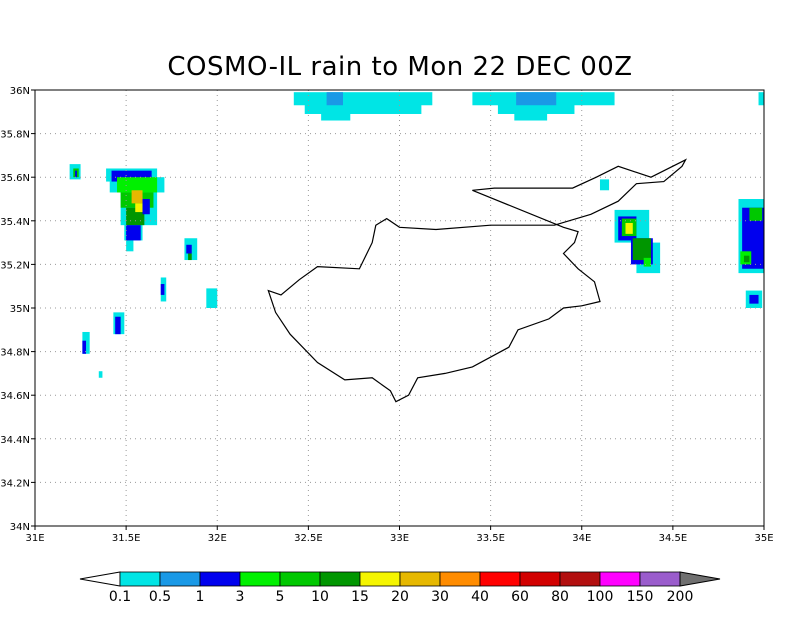 The width and height of the screenshot is (800, 618). I want to click on lat-tick-label: 34.8N, so click(15, 353).